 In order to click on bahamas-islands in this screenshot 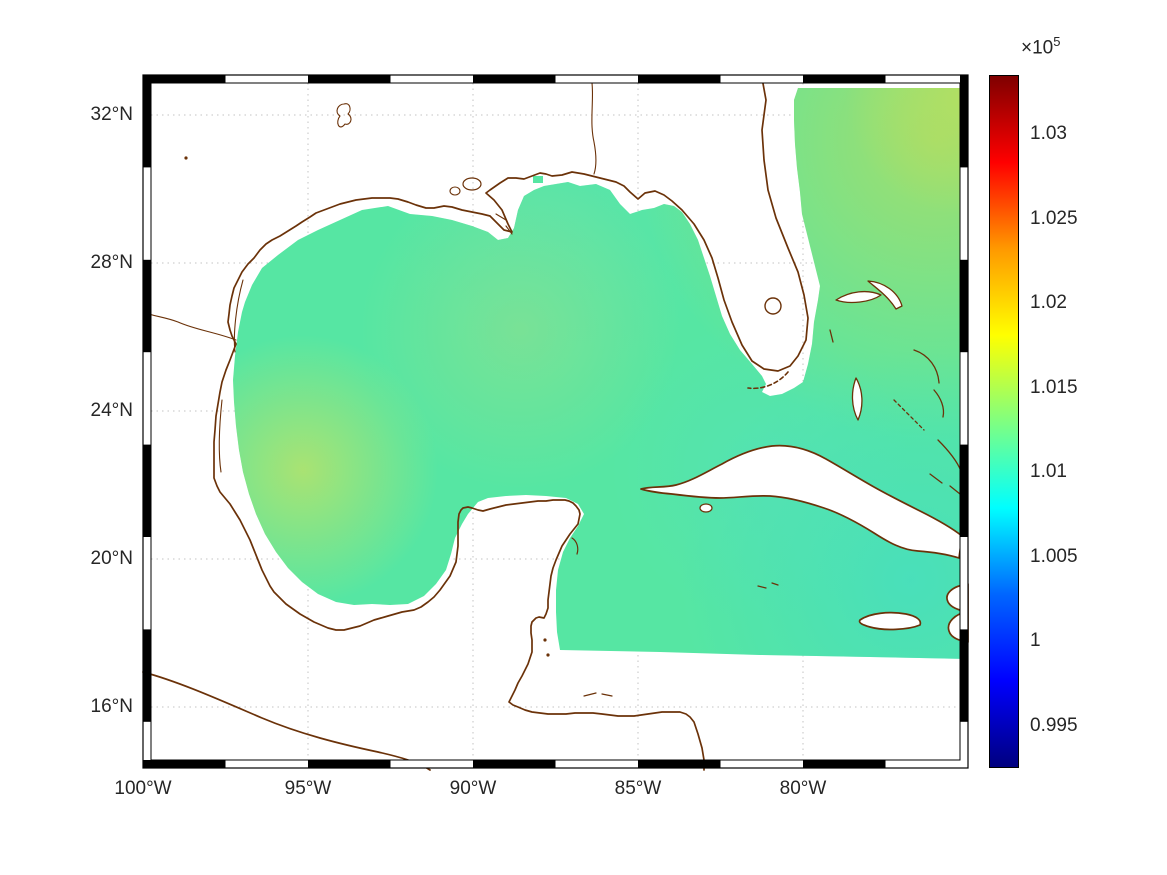, I will do `click(895, 387)`.